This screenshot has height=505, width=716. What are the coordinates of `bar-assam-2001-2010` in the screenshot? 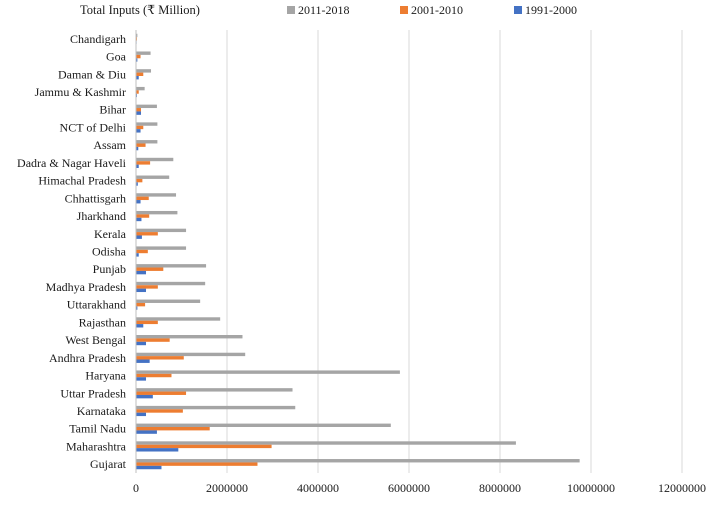 It's located at (141, 145).